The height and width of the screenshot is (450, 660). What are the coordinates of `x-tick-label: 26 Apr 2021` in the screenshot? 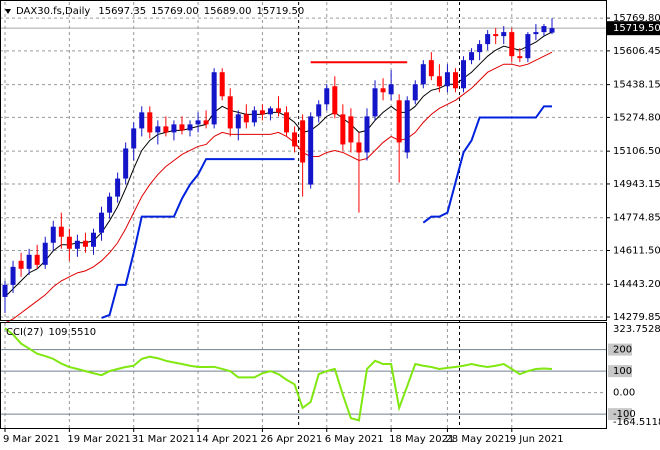 It's located at (291, 439).